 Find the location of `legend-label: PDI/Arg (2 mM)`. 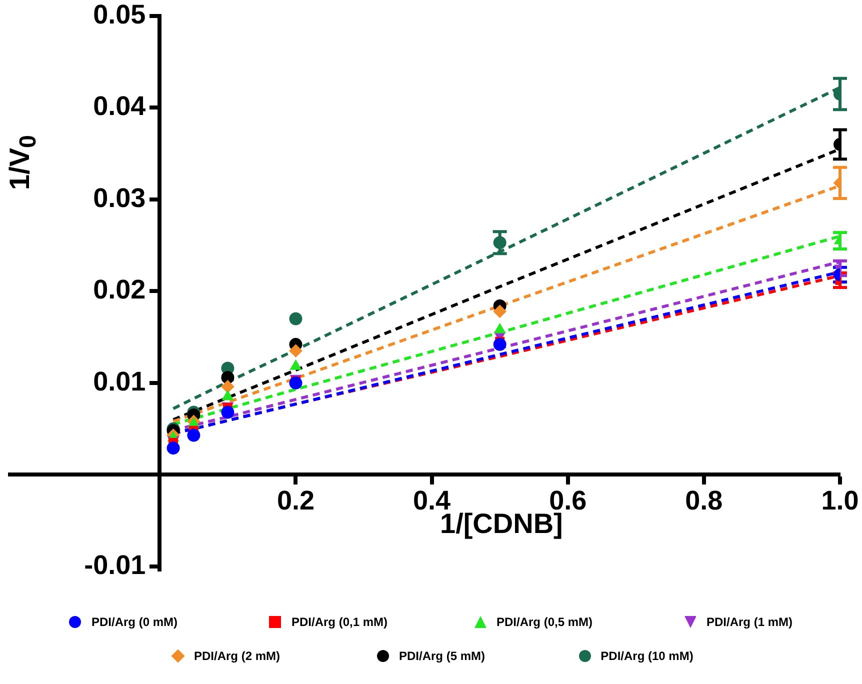

legend-label: PDI/Arg (2 mM) is located at coordinates (237, 656).